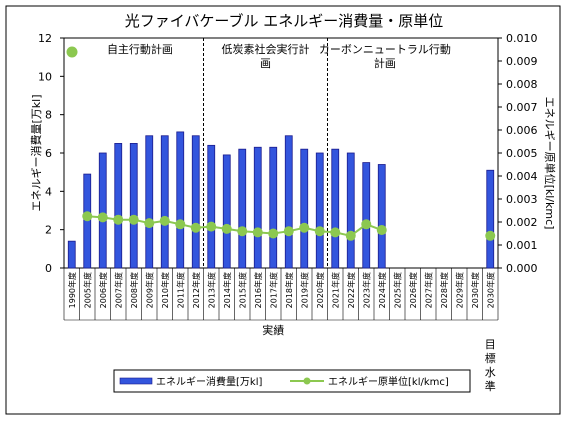 Image resolution: width=568 pixels, height=421 pixels. I want to click on x-tick-label: 2006年度, so click(103, 290).